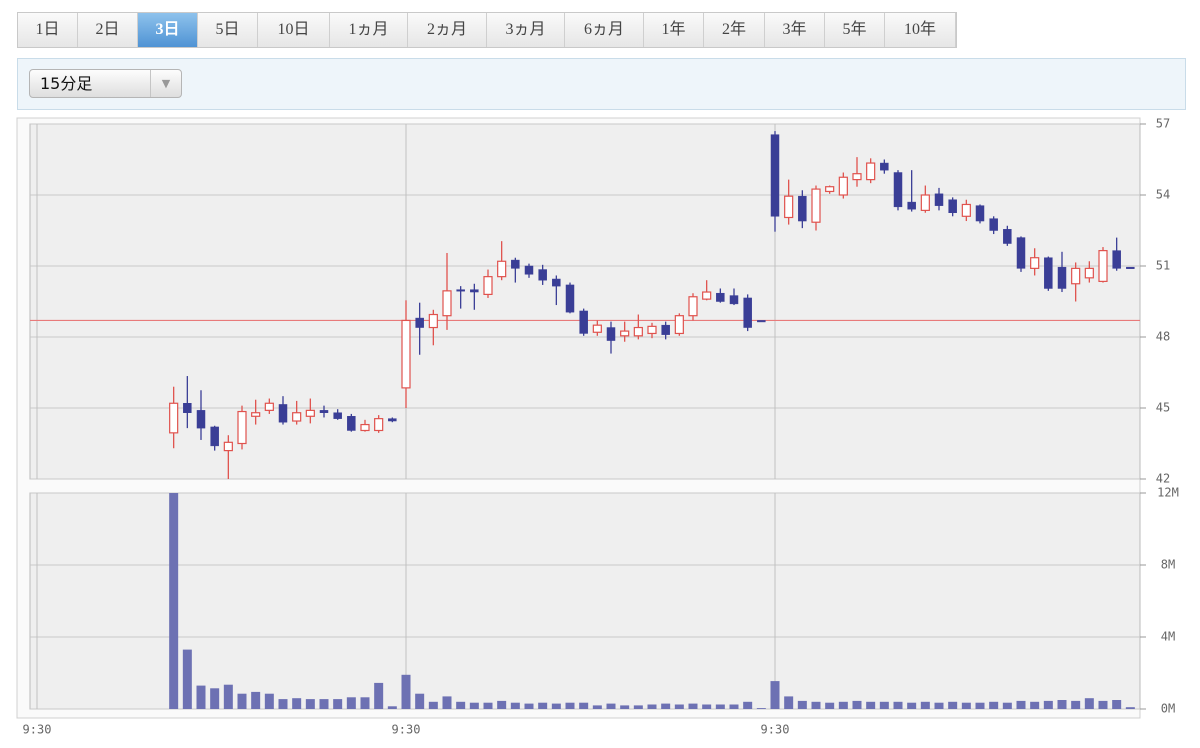 The width and height of the screenshot is (1200, 748). What do you see at coordinates (447, 30) in the screenshot?
I see `period-tab: 2ヵ月` at bounding box center [447, 30].